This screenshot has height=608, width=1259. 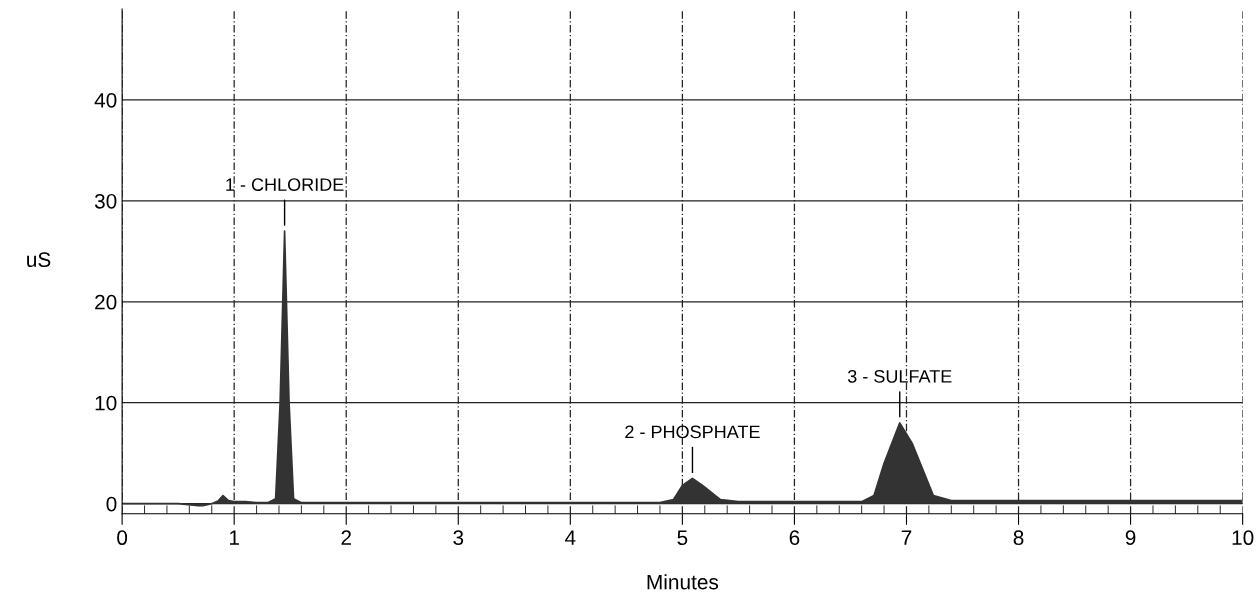 I want to click on annotation: 3 - SULFATE, so click(x=899, y=376).